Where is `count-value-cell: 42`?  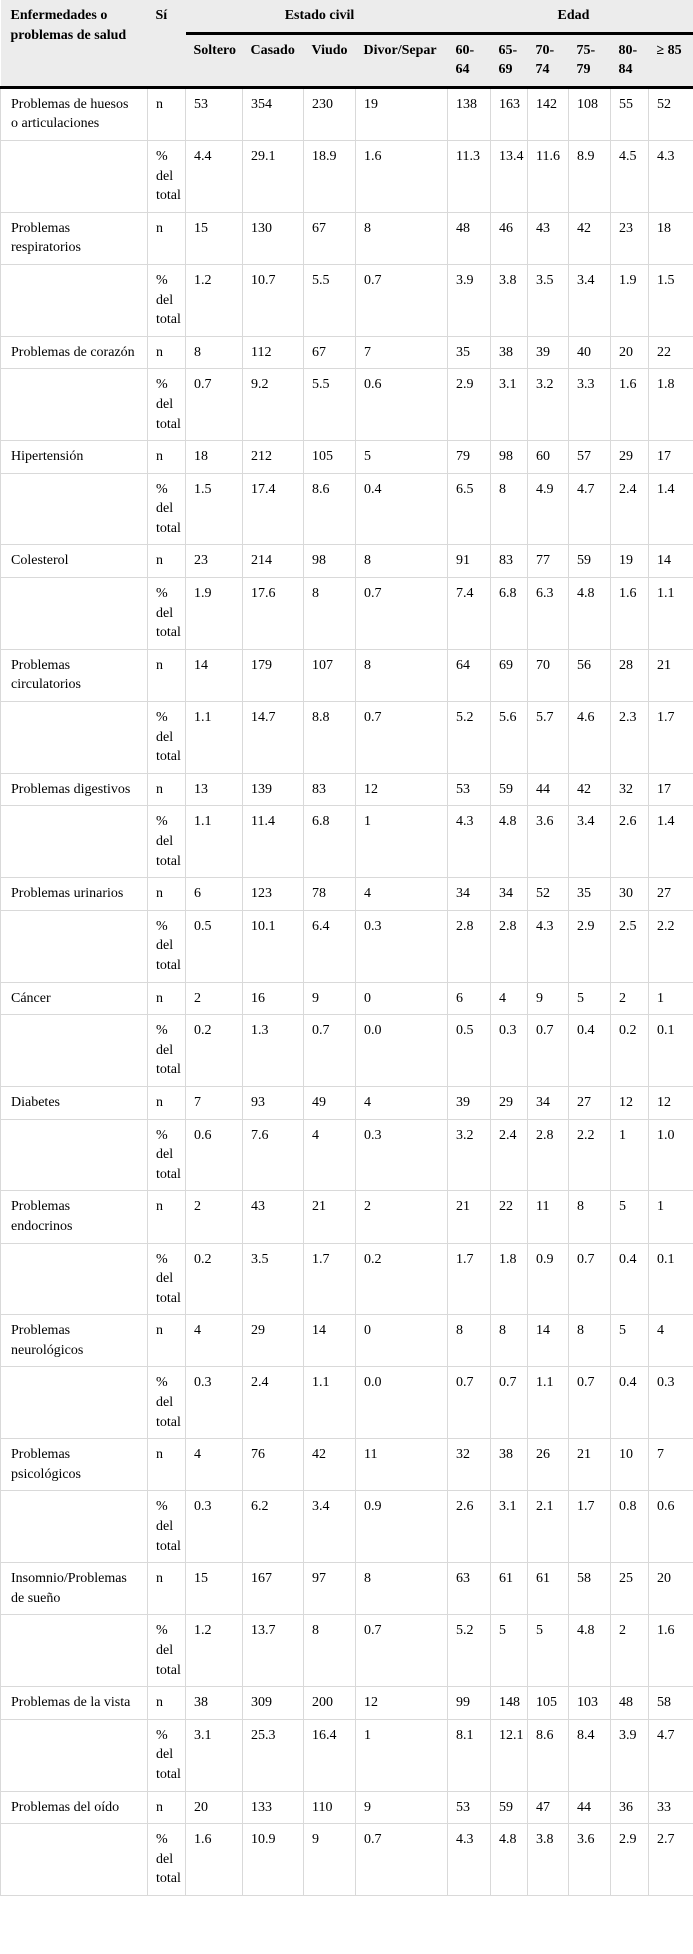 count-value-cell: 42 is located at coordinates (589, 238).